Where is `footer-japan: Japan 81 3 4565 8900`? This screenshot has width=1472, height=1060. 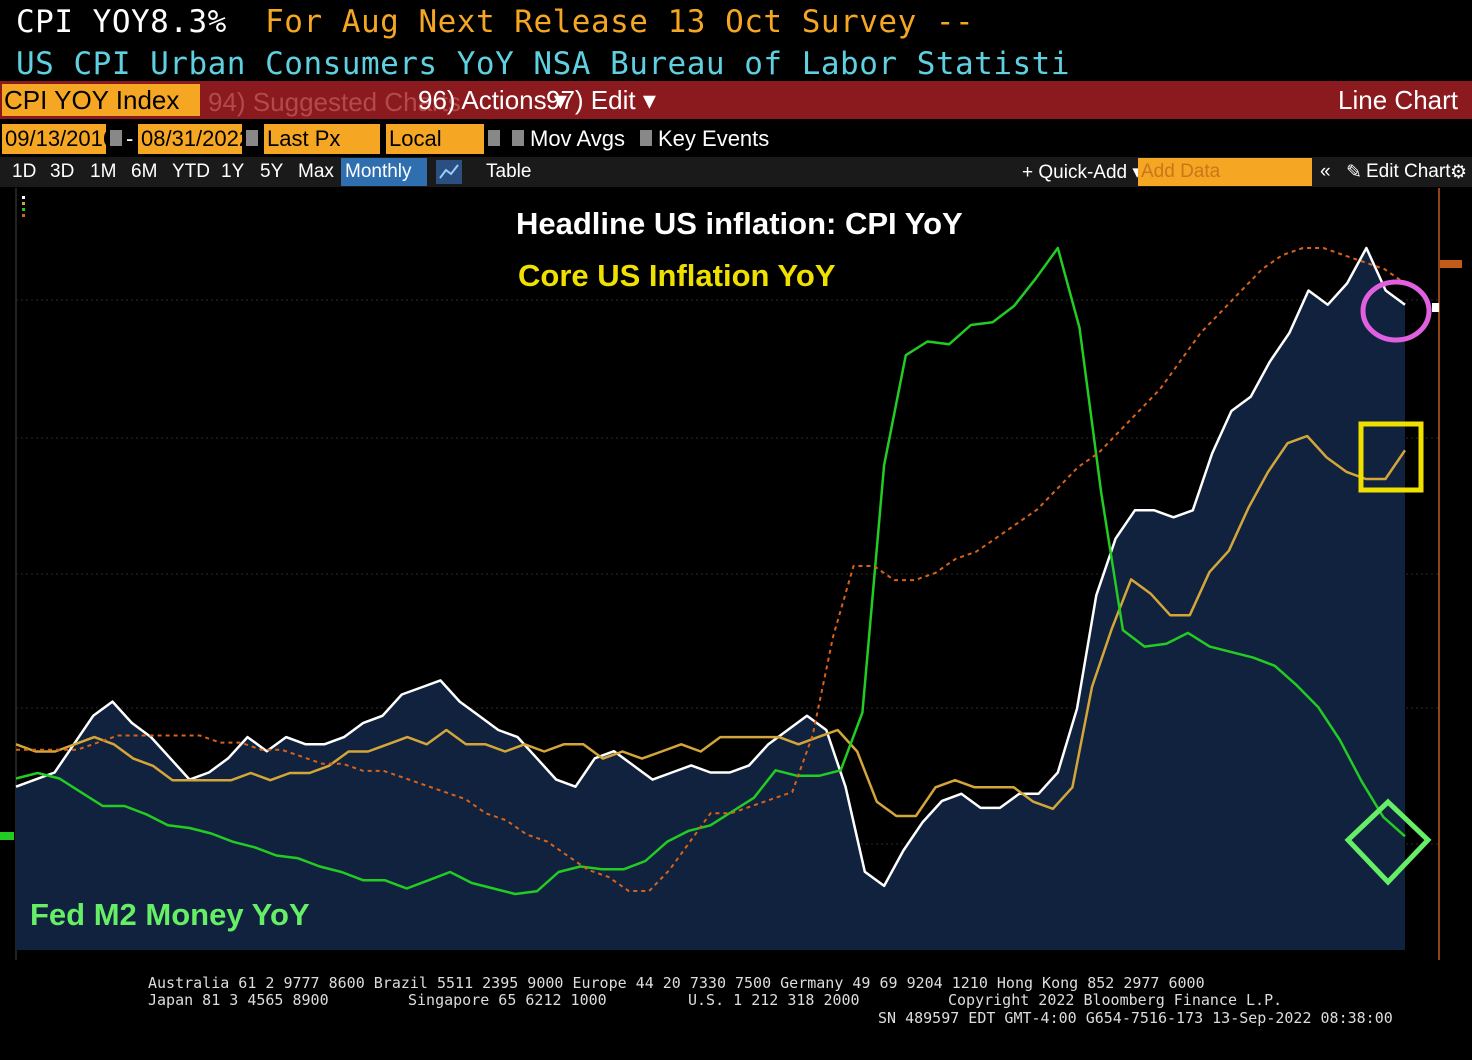 footer-japan: Japan 81 3 4565 8900 is located at coordinates (238, 1000).